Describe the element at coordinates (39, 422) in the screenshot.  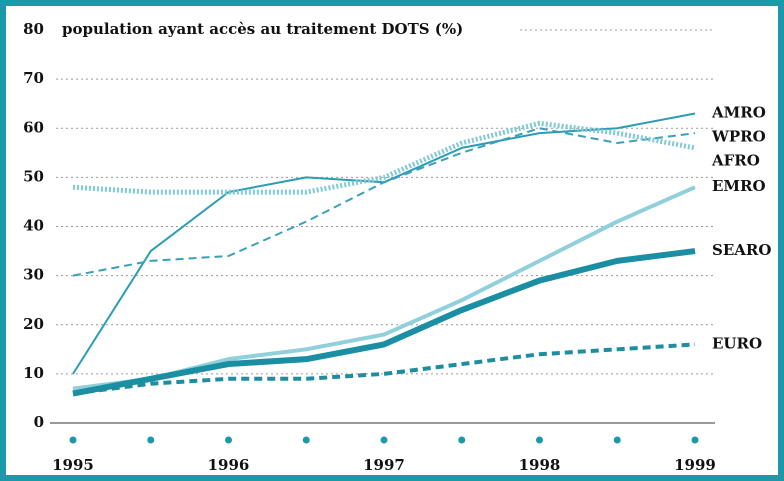
I see `y-tick-label: 0` at that location.